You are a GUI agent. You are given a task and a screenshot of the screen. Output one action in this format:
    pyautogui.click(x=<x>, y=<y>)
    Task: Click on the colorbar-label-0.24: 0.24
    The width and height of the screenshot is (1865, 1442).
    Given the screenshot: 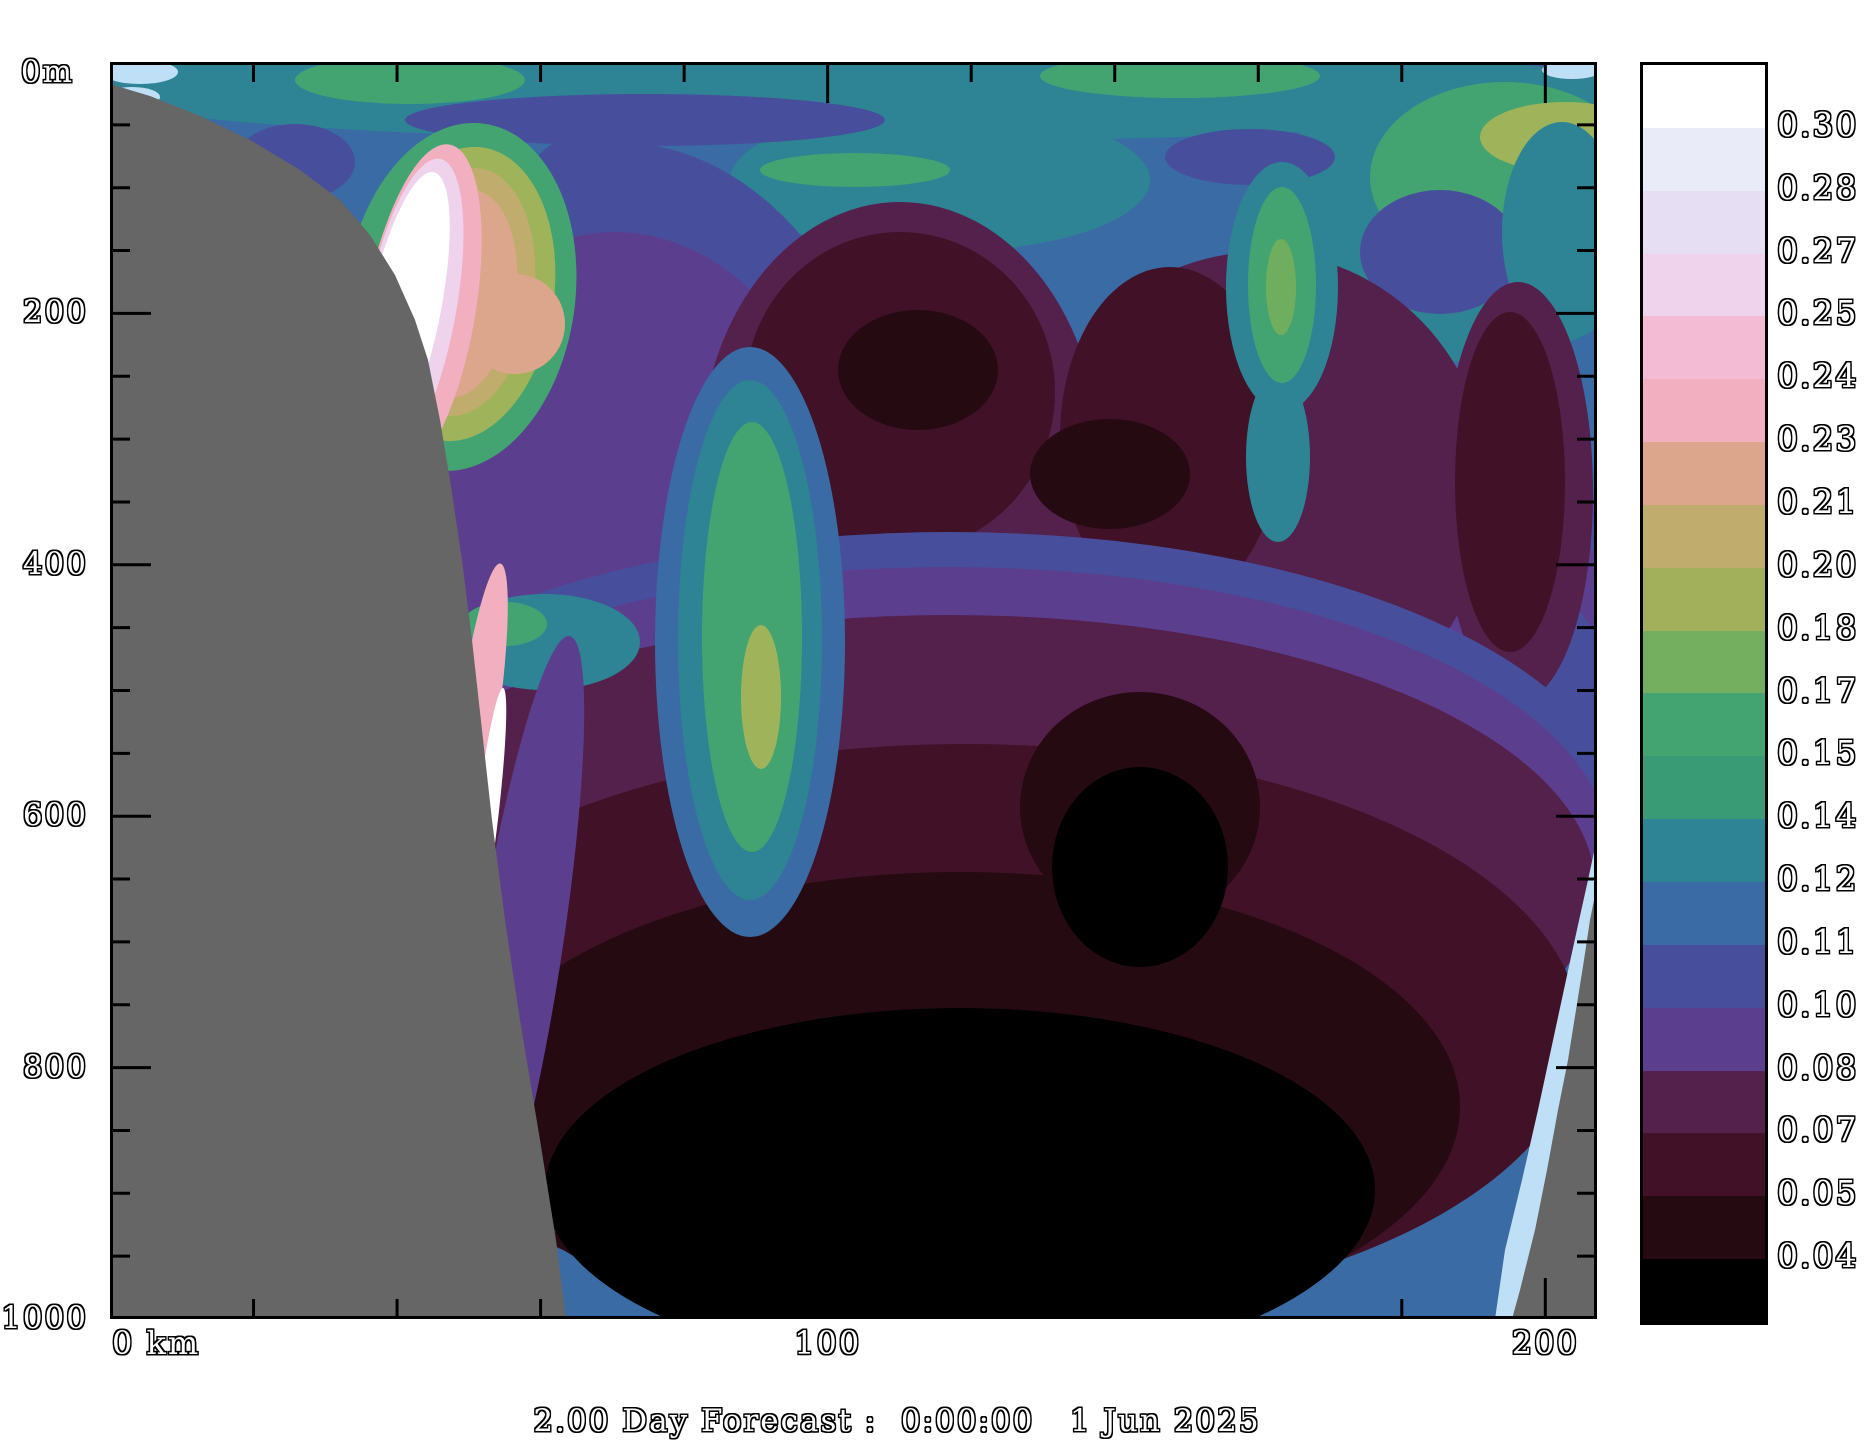 What is the action you would take?
    pyautogui.click(x=1818, y=376)
    